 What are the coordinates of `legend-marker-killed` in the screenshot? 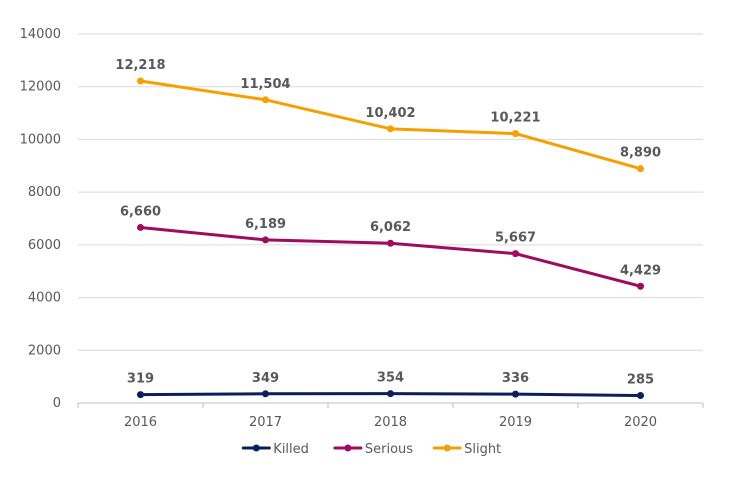 It's located at (256, 448).